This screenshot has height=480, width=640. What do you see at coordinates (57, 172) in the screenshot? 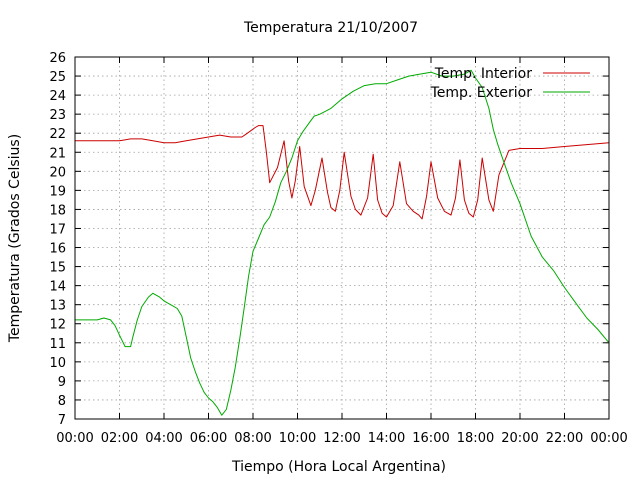
I see `y-tick-label: 20` at bounding box center [57, 172].